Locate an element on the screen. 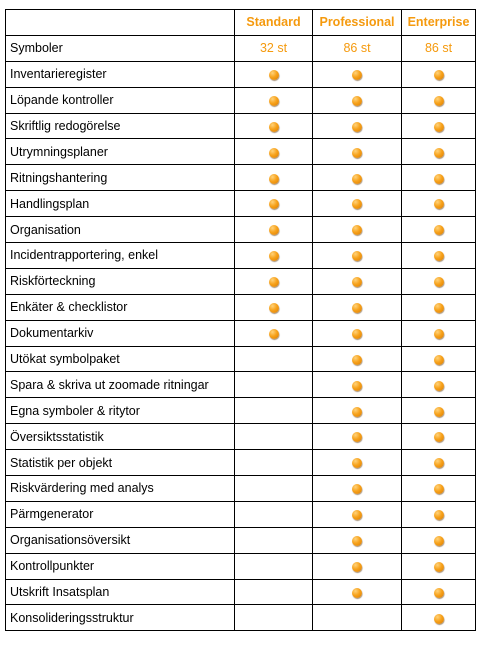 The image size is (481, 662). feature-label: Handlingsplan is located at coordinates (120, 204).